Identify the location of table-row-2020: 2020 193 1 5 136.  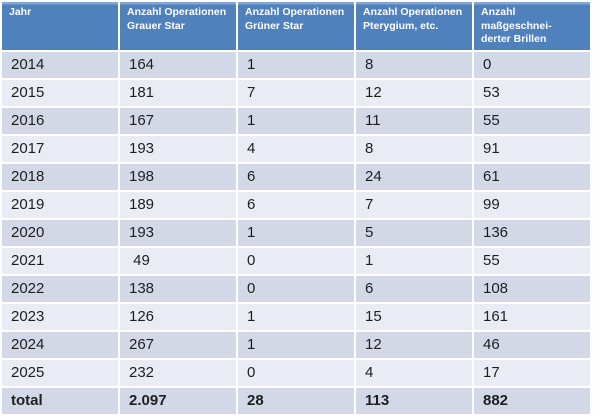
(296, 232).